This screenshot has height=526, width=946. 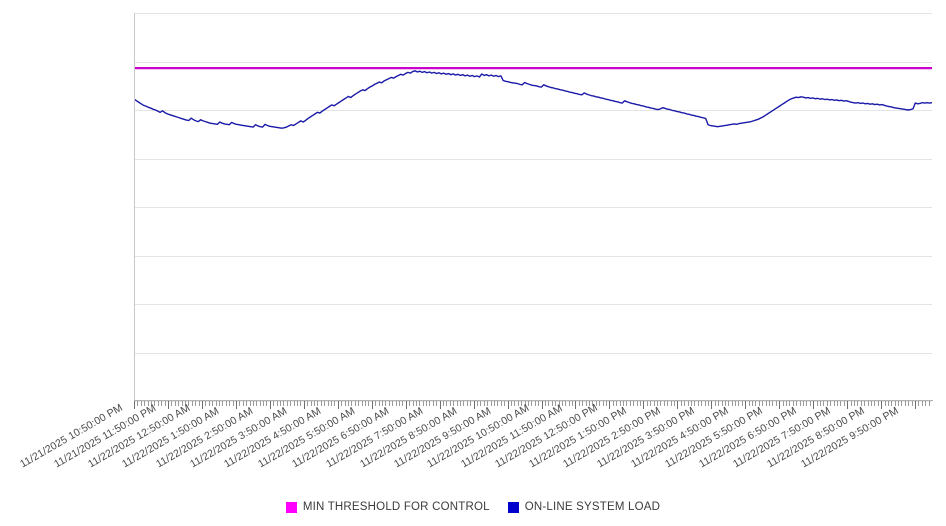 I want to click on series-canvas, so click(x=533, y=97).